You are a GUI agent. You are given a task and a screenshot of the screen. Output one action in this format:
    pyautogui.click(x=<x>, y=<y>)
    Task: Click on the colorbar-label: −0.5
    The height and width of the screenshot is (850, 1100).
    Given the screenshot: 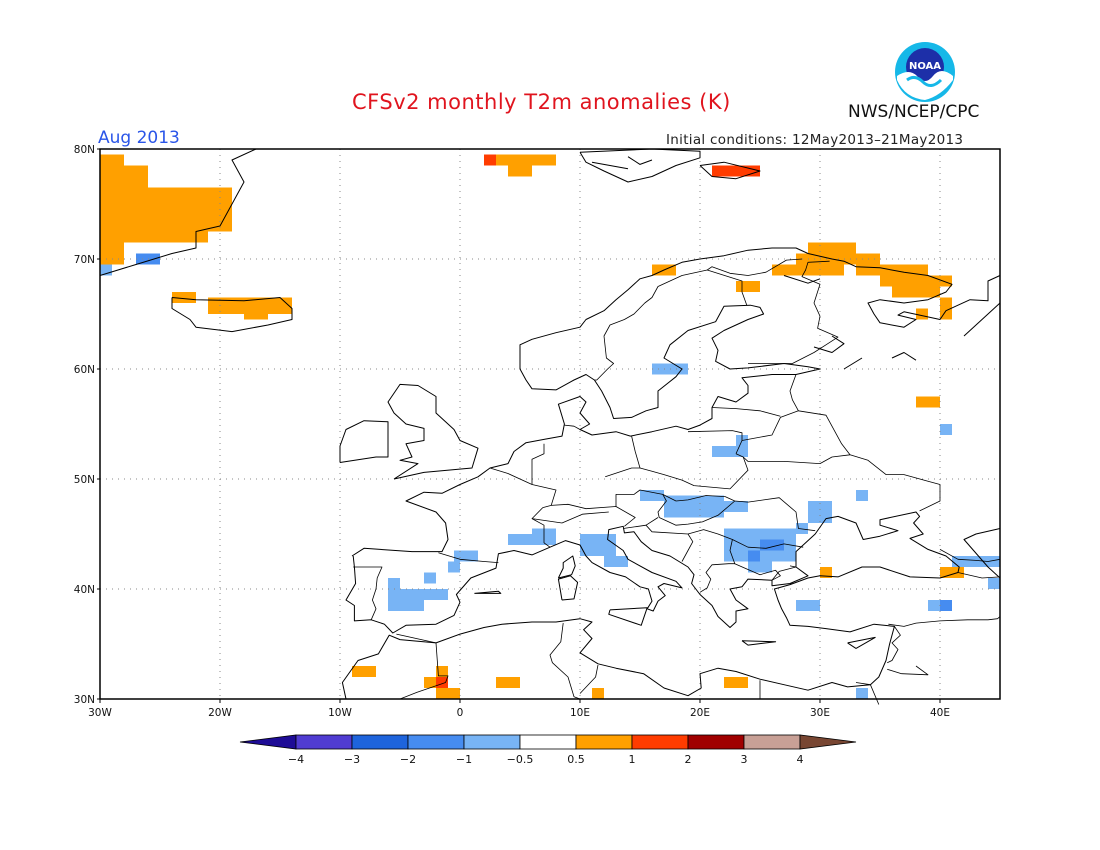 What is the action you would take?
    pyautogui.click(x=520, y=759)
    